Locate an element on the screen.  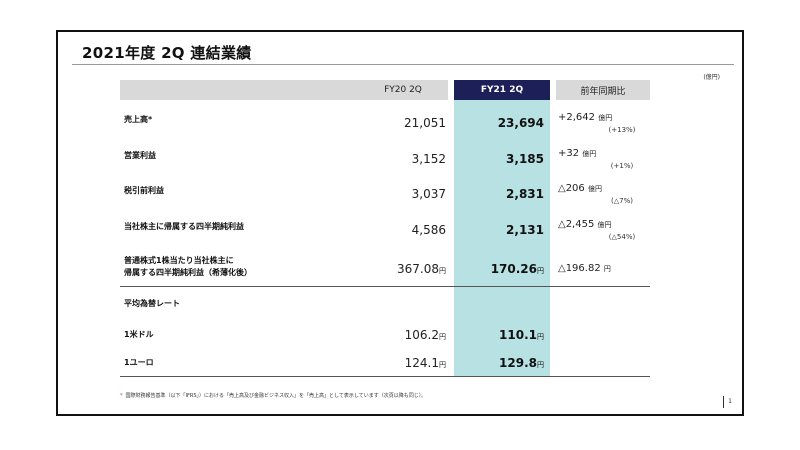
pretax-income-fy20: 3,037 is located at coordinates (428, 194).